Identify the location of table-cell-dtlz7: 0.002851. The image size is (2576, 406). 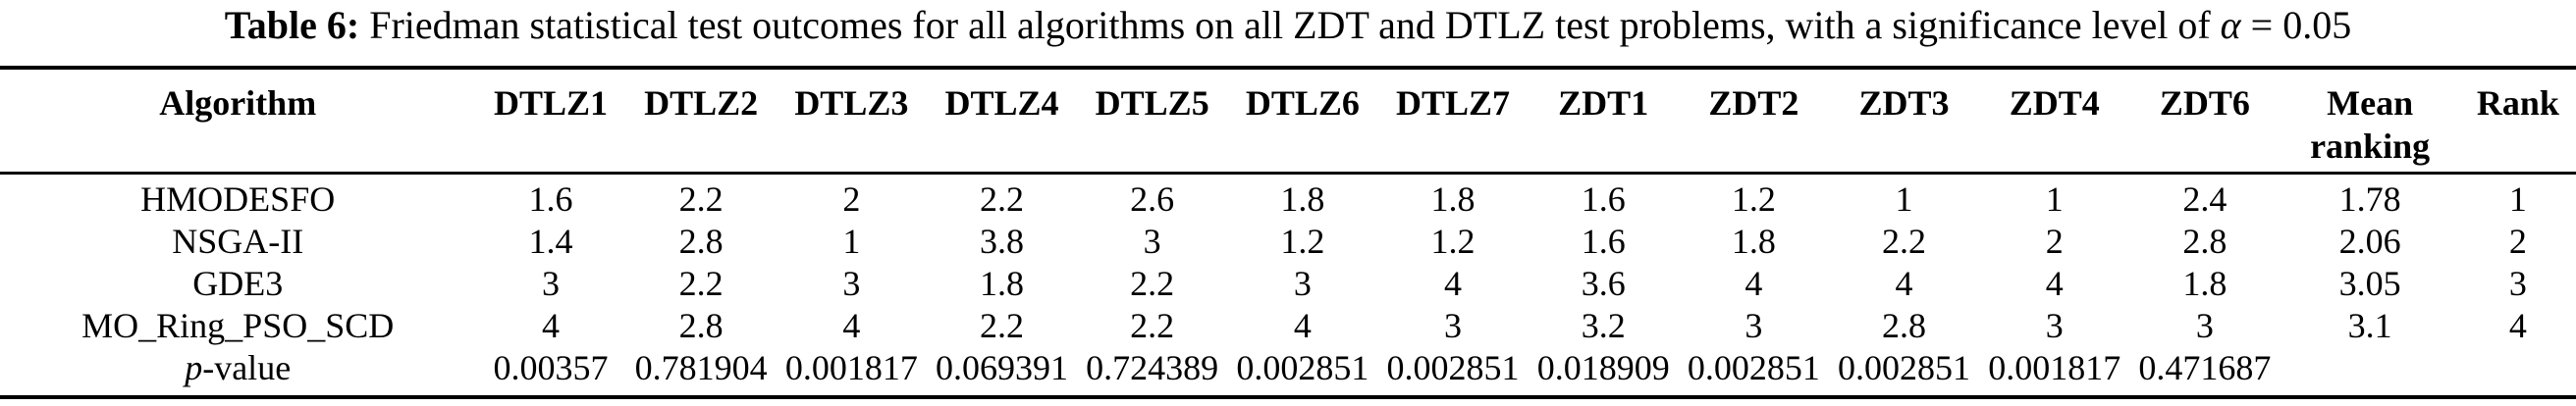
(1453, 367).